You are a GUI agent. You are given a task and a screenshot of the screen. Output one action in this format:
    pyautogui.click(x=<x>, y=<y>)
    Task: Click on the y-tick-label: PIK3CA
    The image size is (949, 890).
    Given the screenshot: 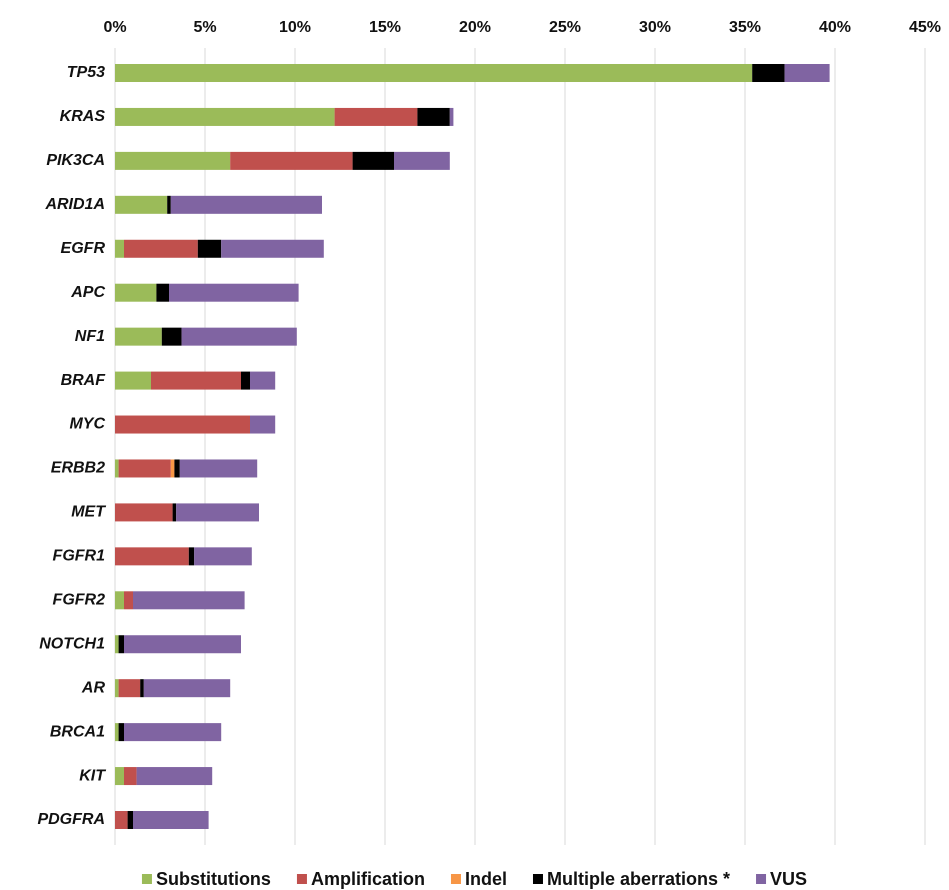 What is the action you would take?
    pyautogui.click(x=75, y=160)
    